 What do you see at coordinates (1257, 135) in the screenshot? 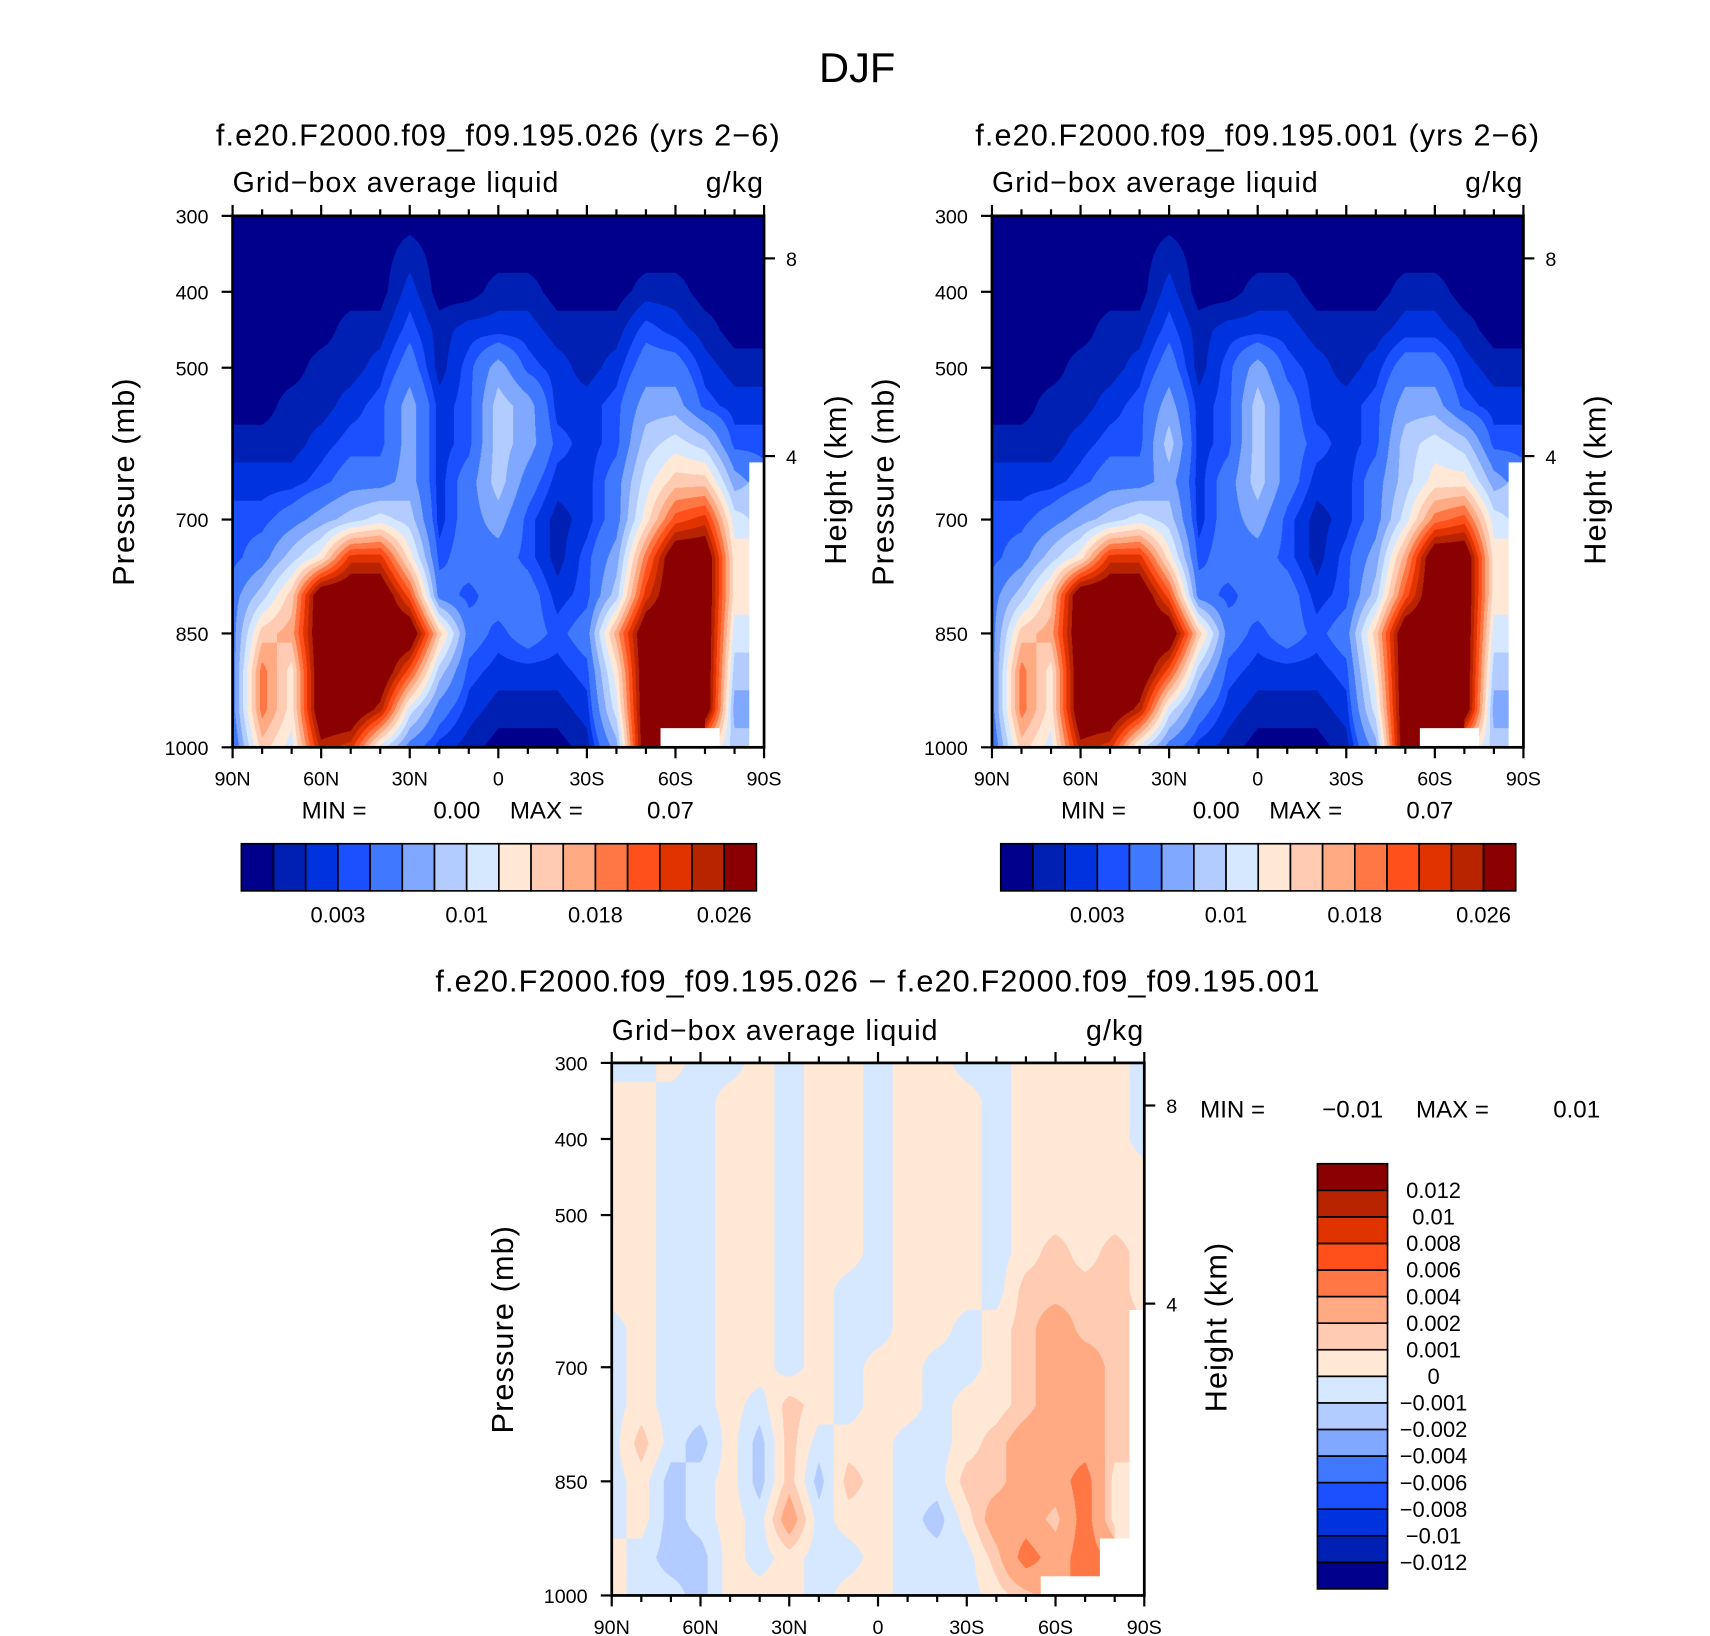
I see `panel-title: f.e20.F2000.f09_f09.195.001 (yrs 2−6)` at bounding box center [1257, 135].